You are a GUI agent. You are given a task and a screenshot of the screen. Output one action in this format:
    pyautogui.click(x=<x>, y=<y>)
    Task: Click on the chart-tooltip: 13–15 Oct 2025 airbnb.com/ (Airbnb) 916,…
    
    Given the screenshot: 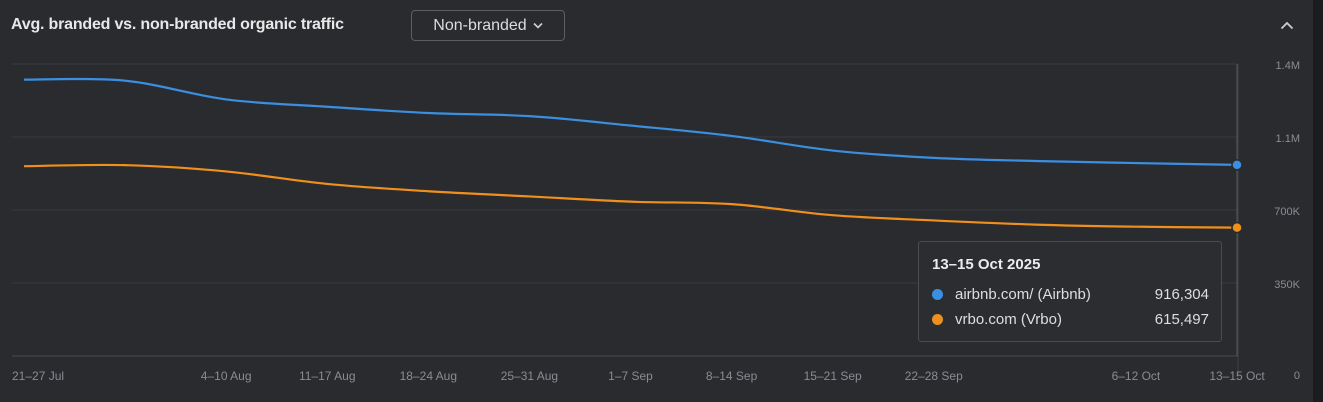 What is the action you would take?
    pyautogui.click(x=1070, y=291)
    